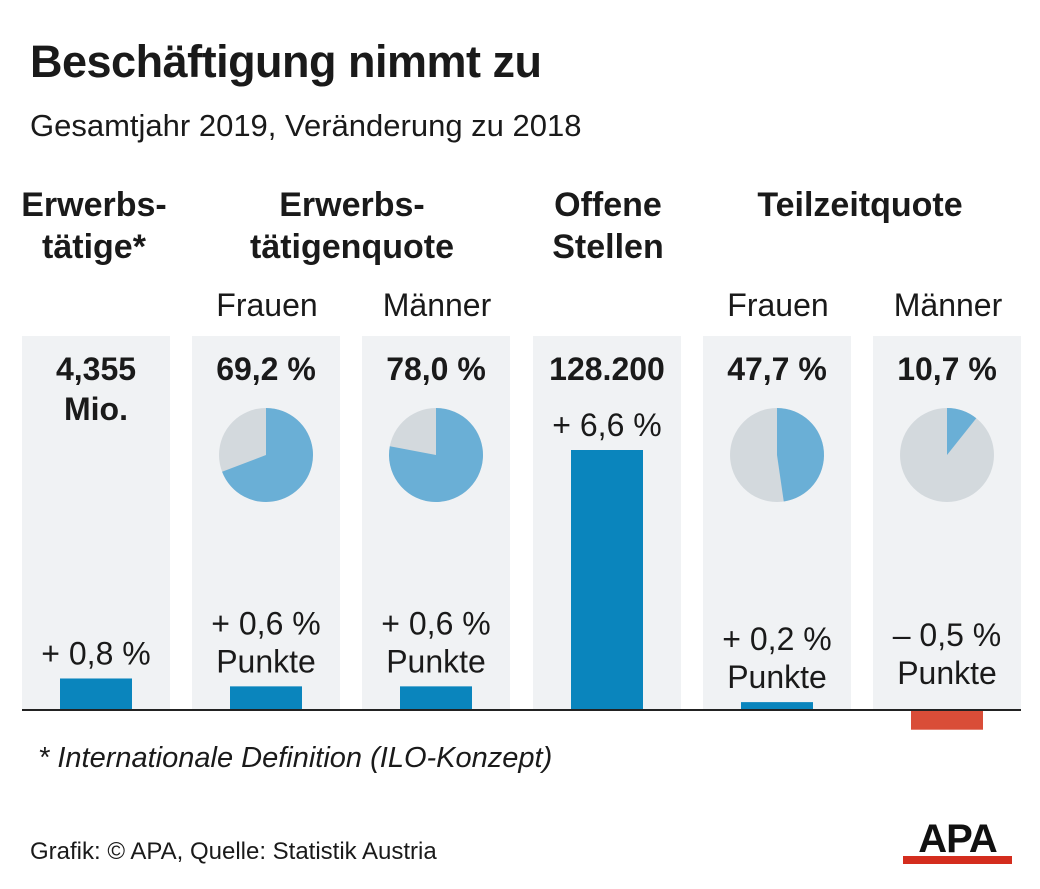 This screenshot has height=889, width=1040. What do you see at coordinates (948, 305) in the screenshot?
I see `subheader-maenner-teilzeit: Männer` at bounding box center [948, 305].